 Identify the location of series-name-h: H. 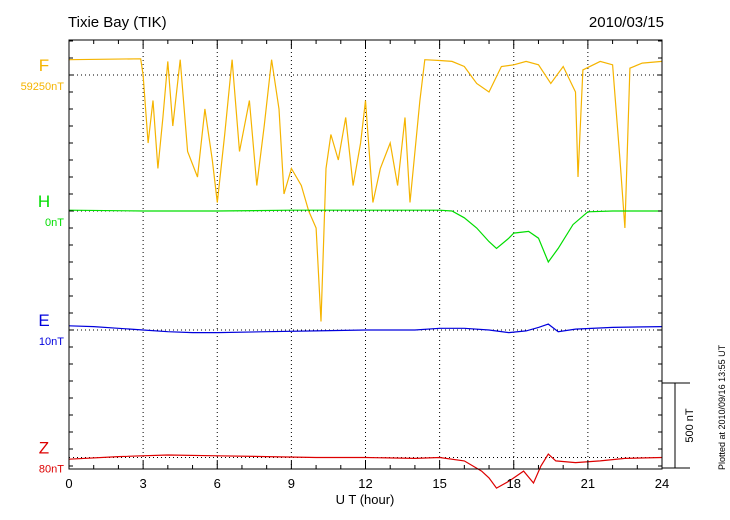
(44, 201).